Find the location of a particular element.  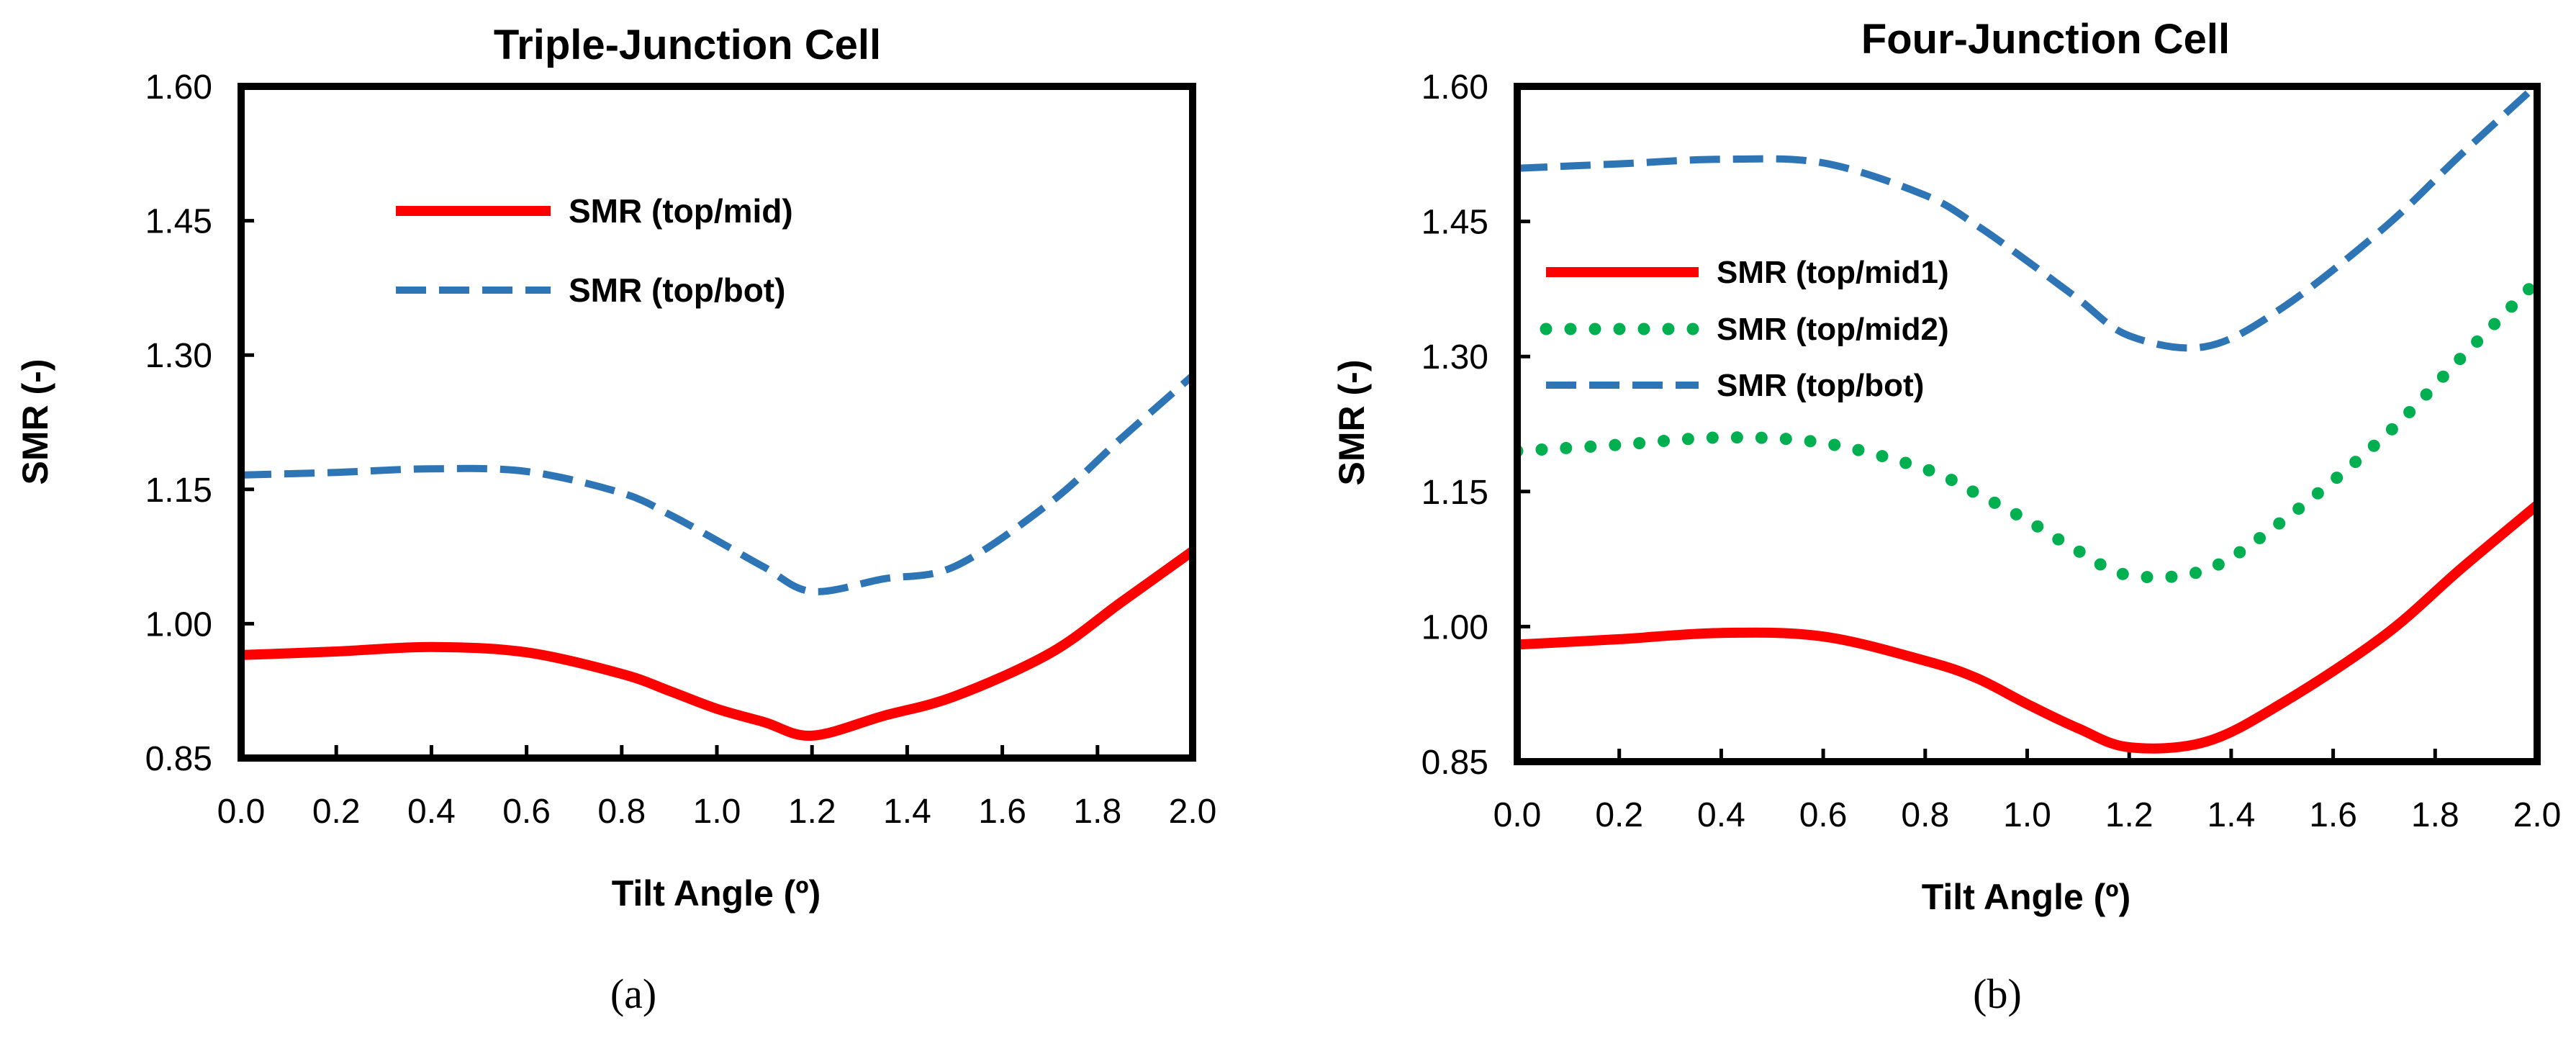

panel-a-caption: (a) is located at coordinates (633, 994).